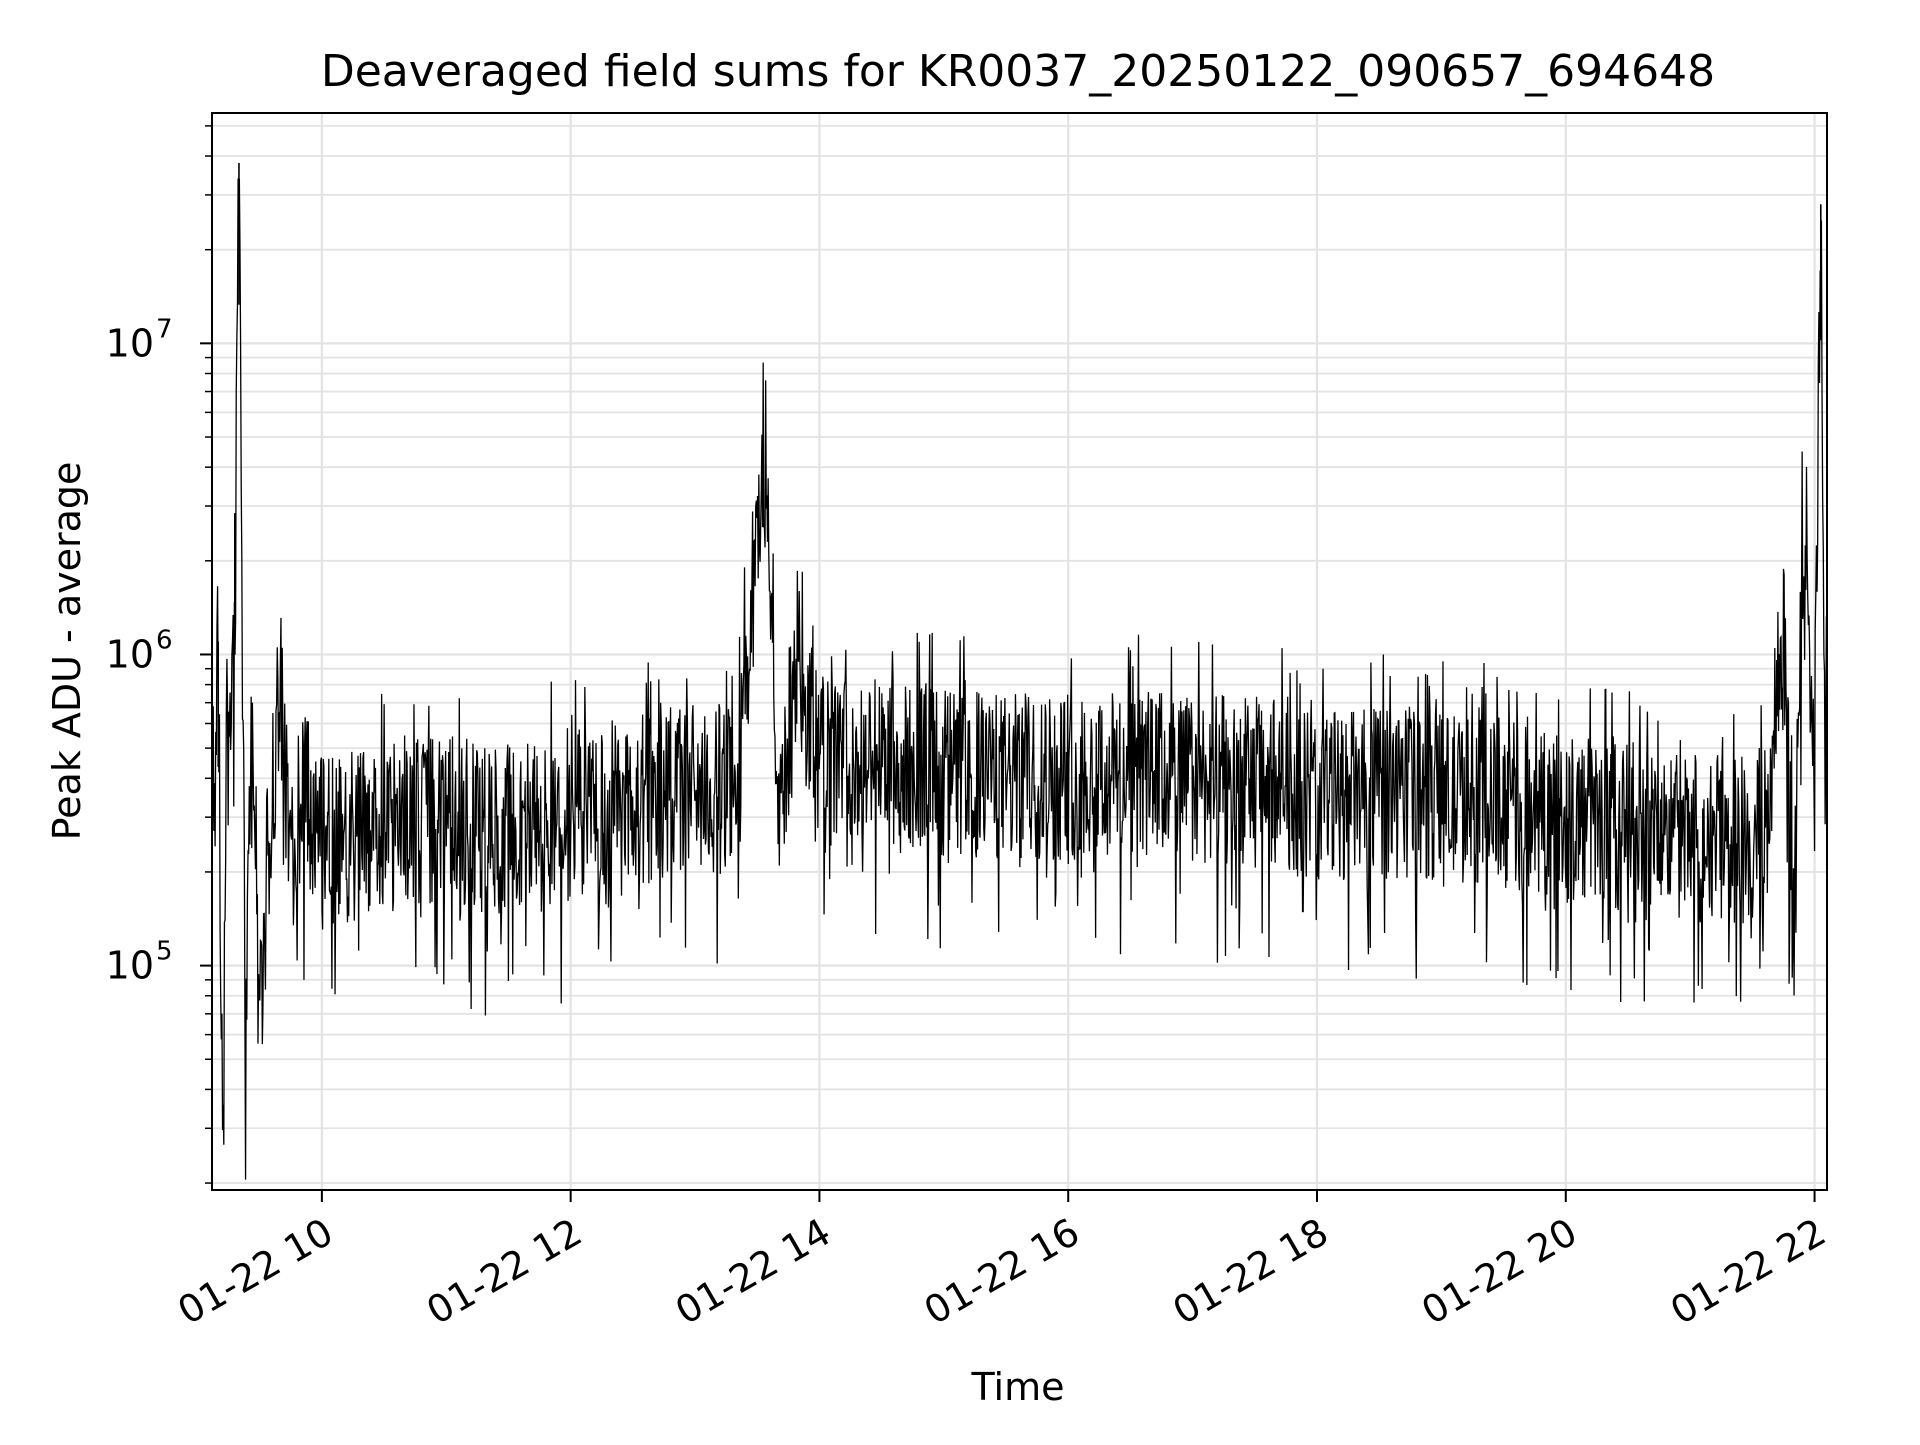 The height and width of the screenshot is (1445, 1920). I want to click on y-tick-label: 10 7, so click(139, 339).